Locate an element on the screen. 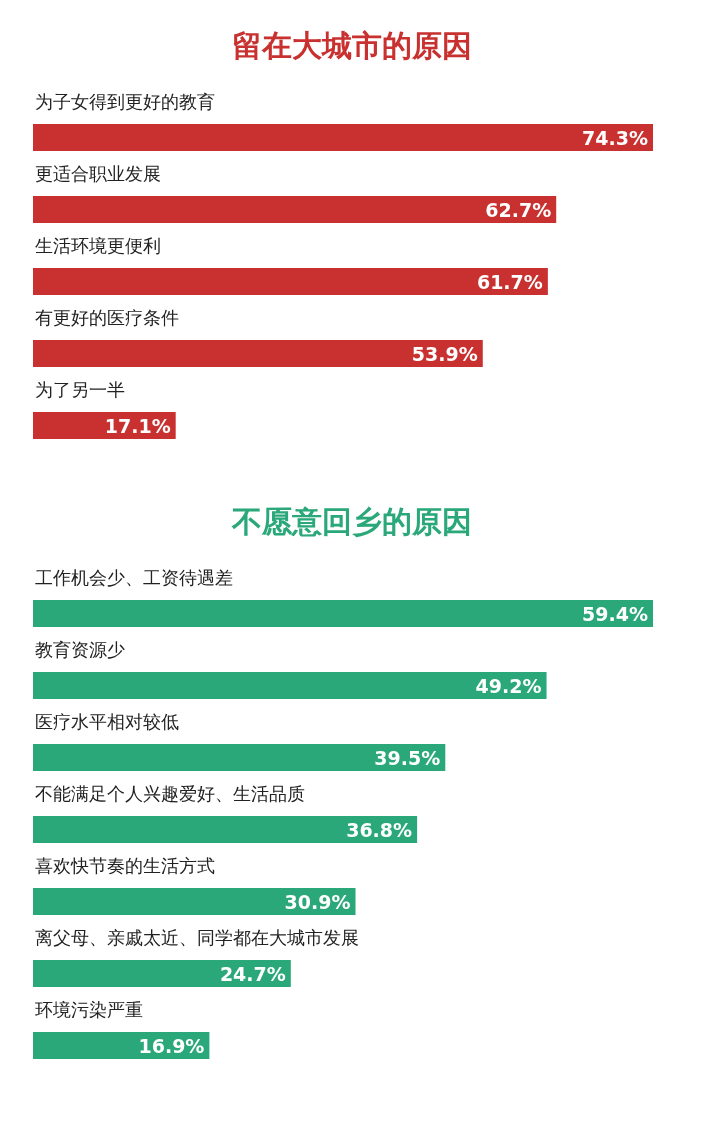 This screenshot has width=704, height=1124. y-tick-label: 不能满足个人兴趣爱好、生活品质 is located at coordinates (170, 793).